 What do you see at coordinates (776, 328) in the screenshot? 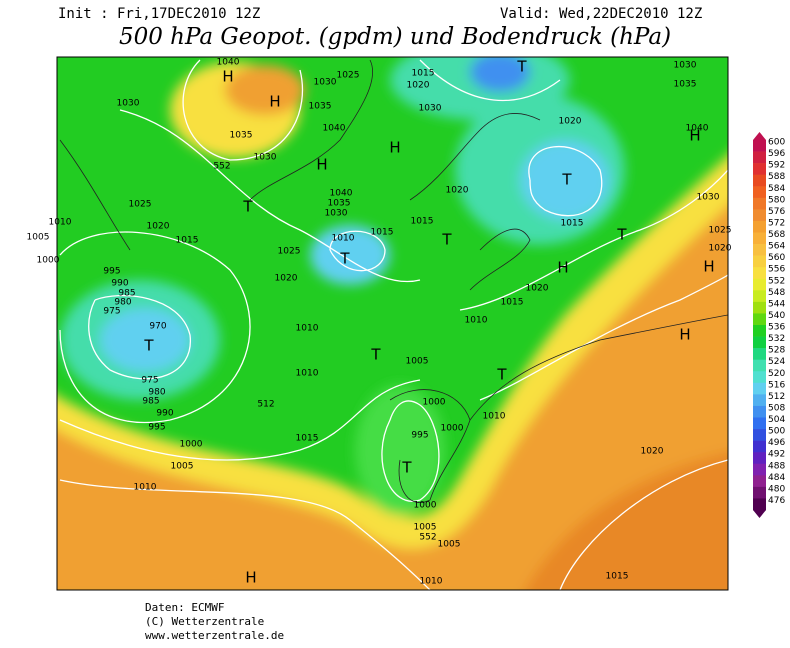
I see `colorbar-label: 536` at bounding box center [776, 328].